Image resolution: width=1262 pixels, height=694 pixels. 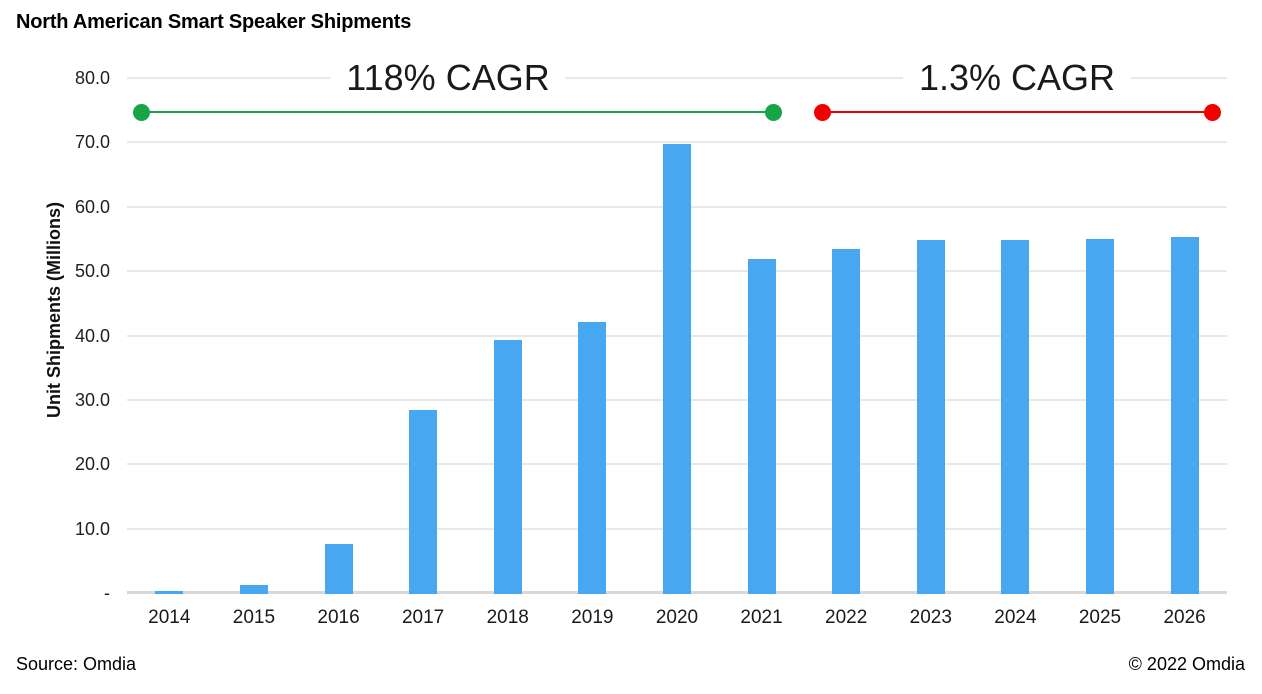 What do you see at coordinates (592, 617) in the screenshot?
I see `x-tick-label-2019: 2019` at bounding box center [592, 617].